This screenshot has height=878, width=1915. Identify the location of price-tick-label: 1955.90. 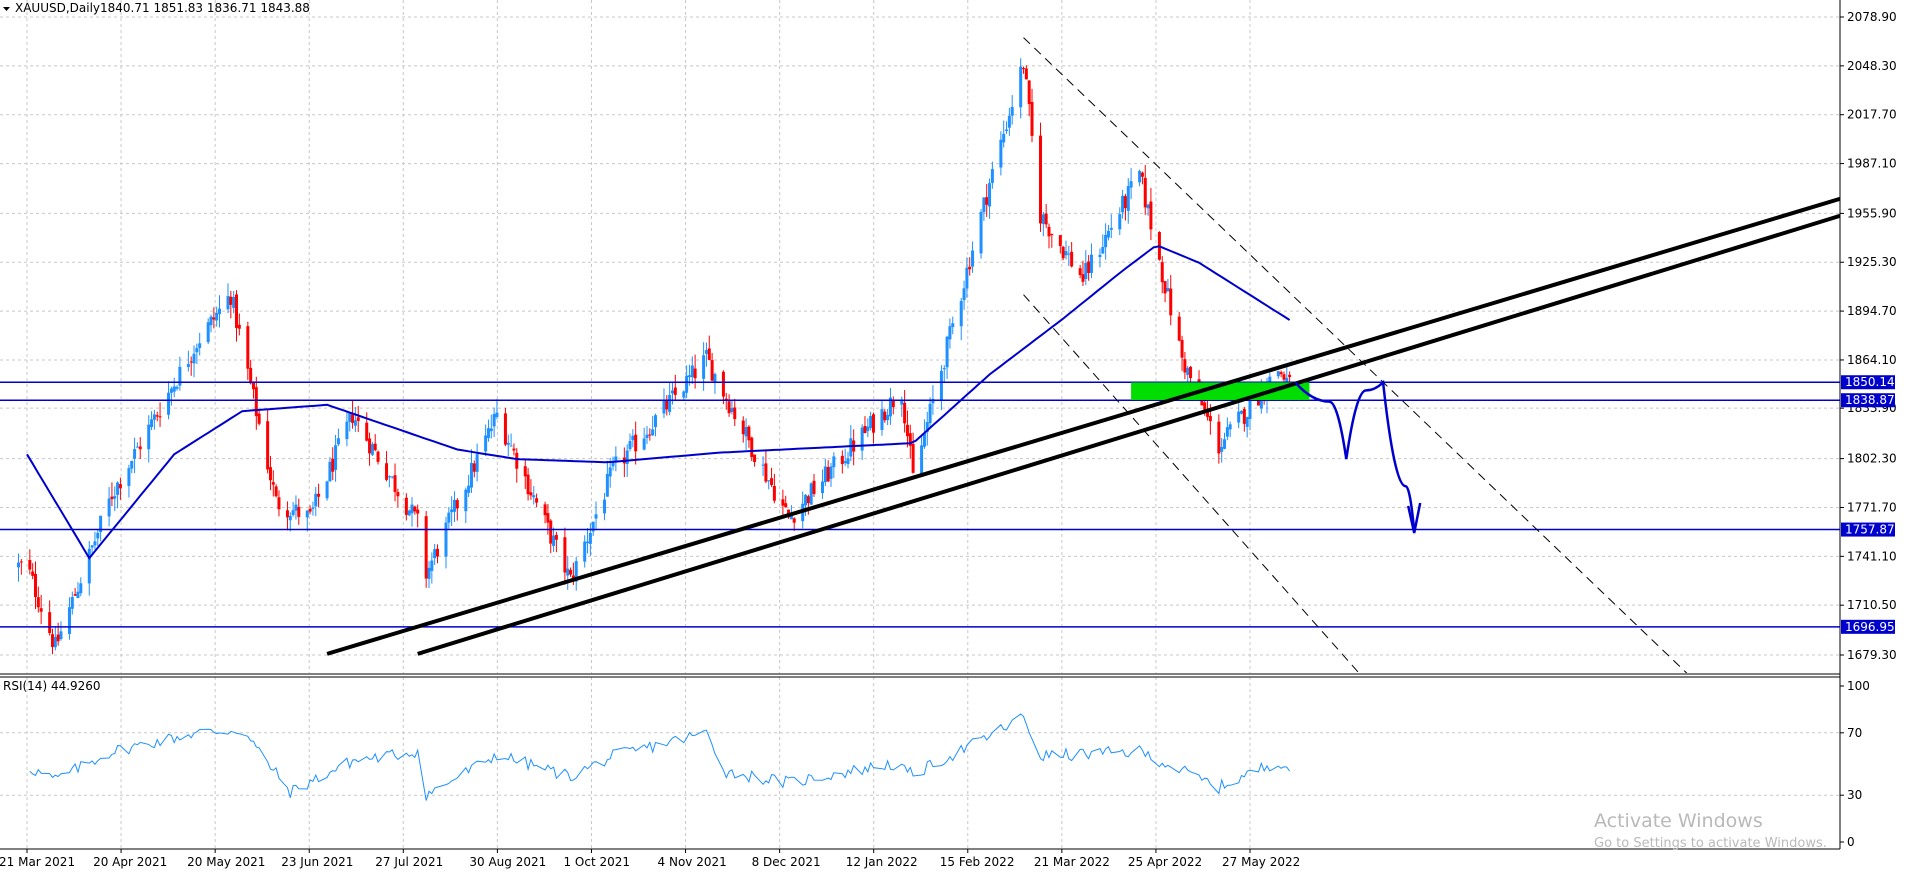
(1872, 213).